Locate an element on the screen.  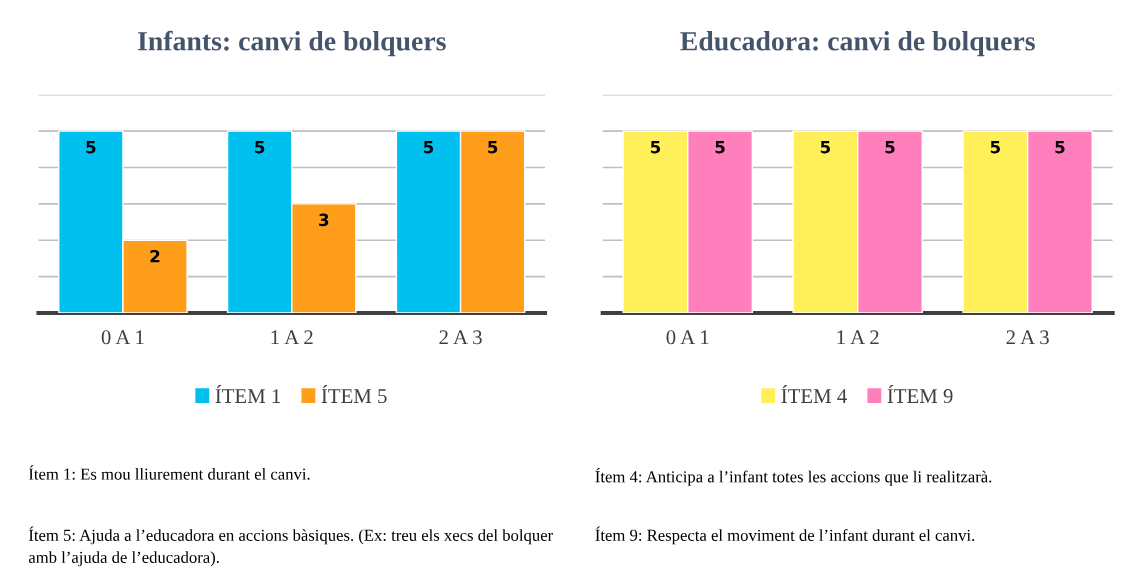
text: Ítem 9: Respecta el moviment de l’infant durant el canvi. is located at coordinates (785, 535).